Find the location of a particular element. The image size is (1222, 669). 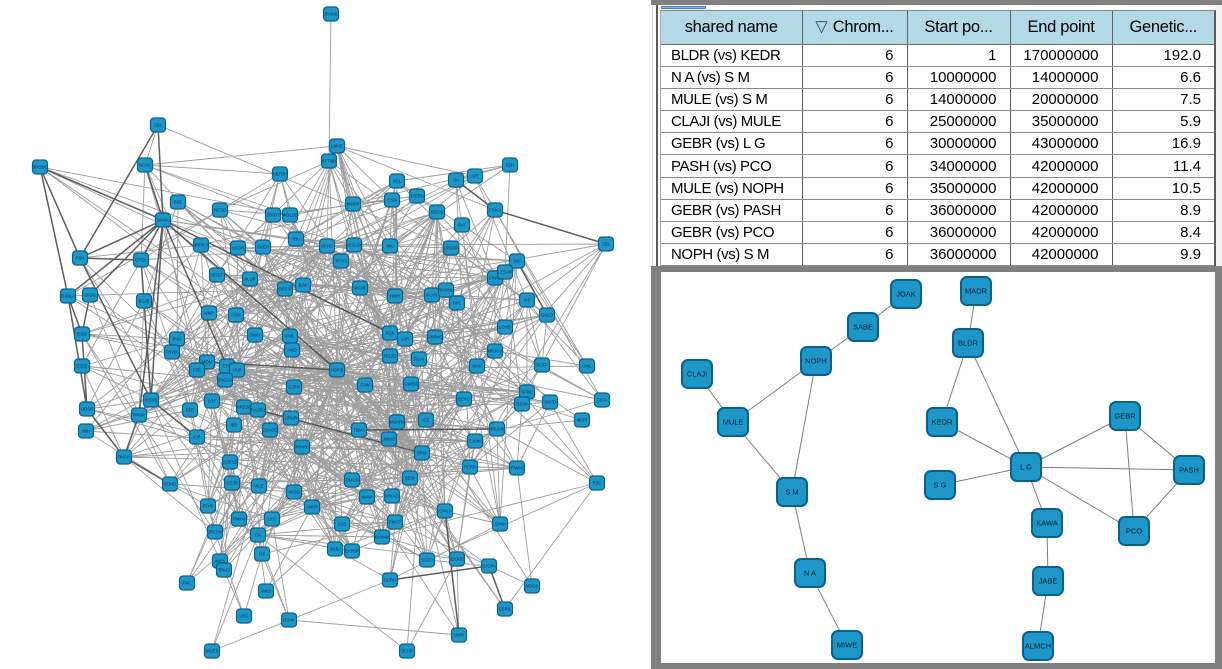

svg-text: TBU is located at coordinates (296, 239).